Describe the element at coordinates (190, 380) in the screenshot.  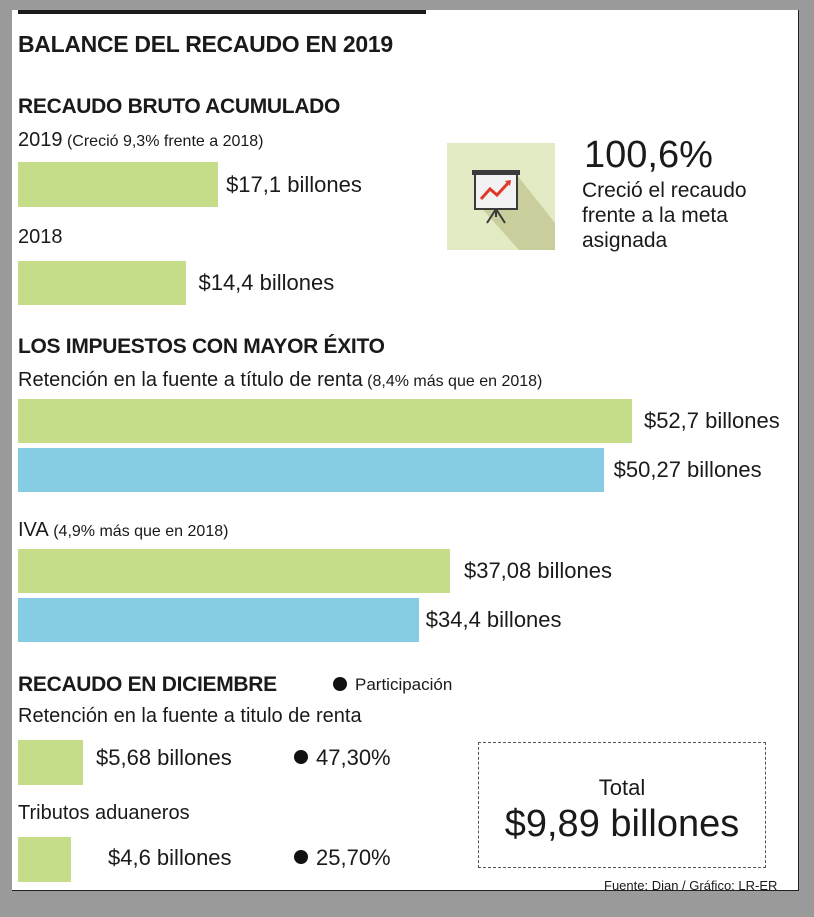
I see `tax-group-0-name: Retención en la fuente a título de renta` at that location.